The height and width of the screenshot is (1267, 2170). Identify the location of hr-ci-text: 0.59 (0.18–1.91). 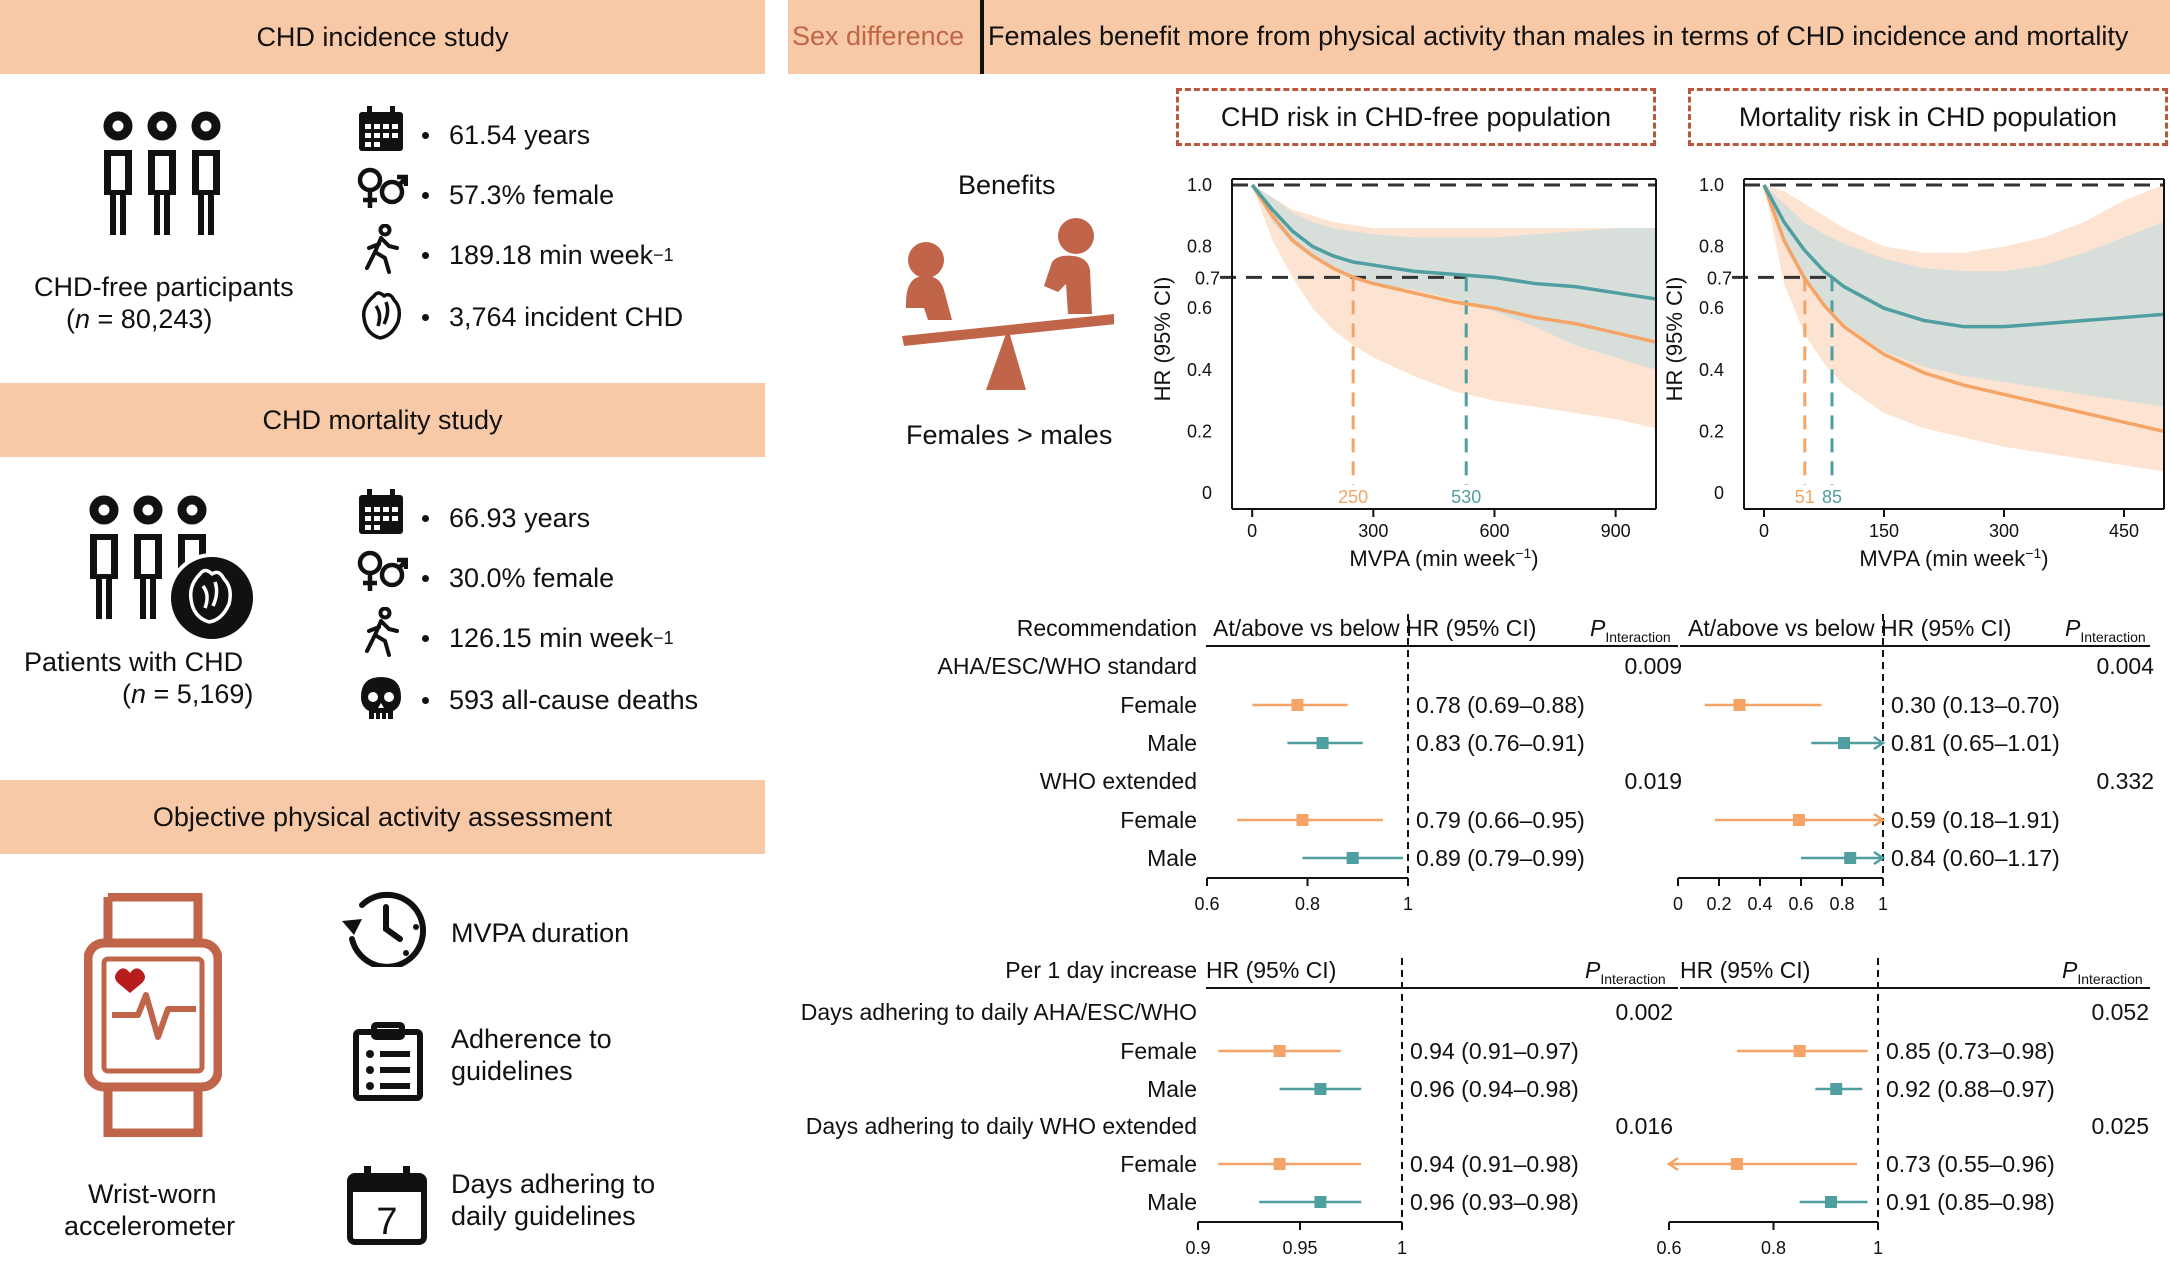
(1975, 820).